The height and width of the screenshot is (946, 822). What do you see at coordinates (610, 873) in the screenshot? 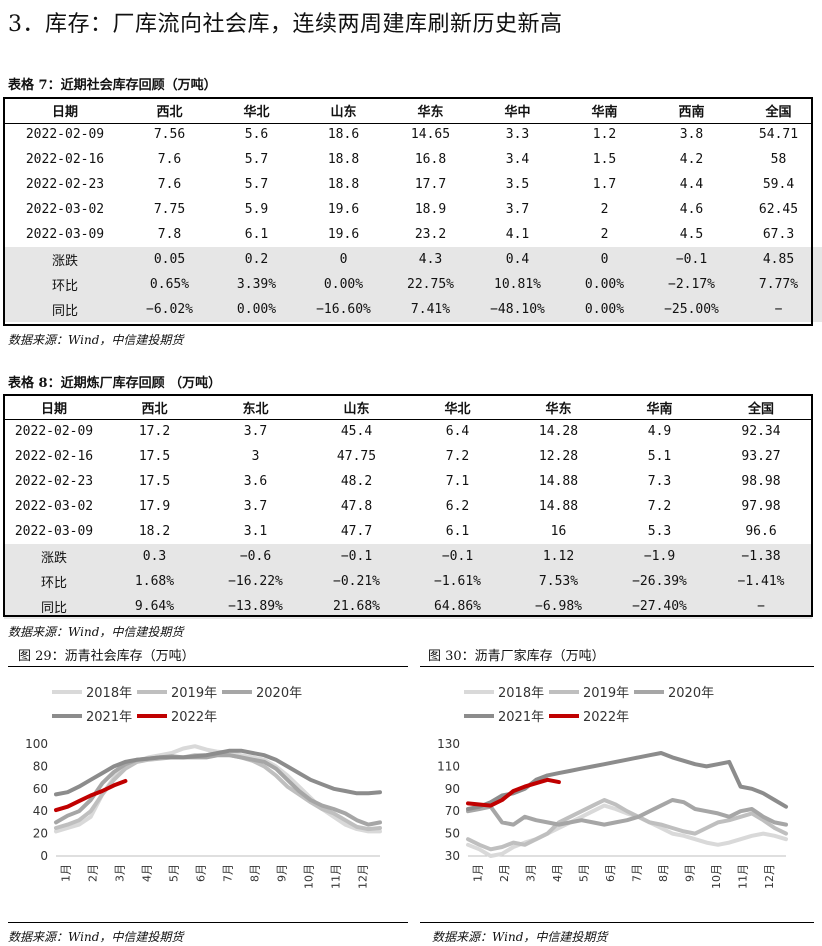
I see `x-tick-label: 6月` at bounding box center [610, 873].